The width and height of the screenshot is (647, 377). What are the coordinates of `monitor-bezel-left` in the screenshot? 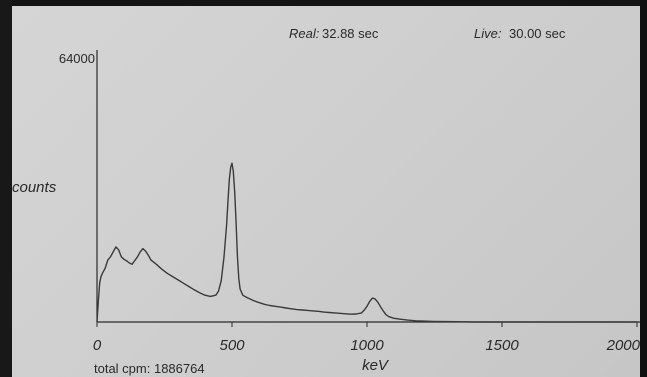 It's located at (6, 188).